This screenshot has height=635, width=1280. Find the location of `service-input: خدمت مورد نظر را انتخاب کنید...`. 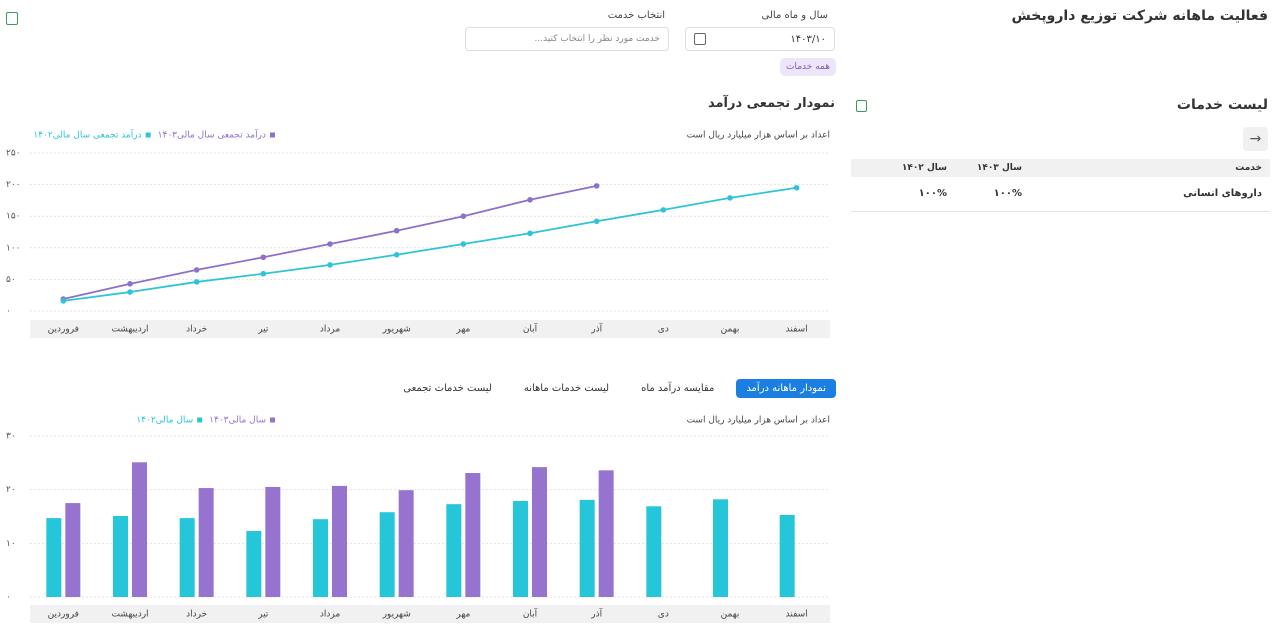

service-input: خدمت مورد نظر را انتخاب کنید... is located at coordinates (567, 39).